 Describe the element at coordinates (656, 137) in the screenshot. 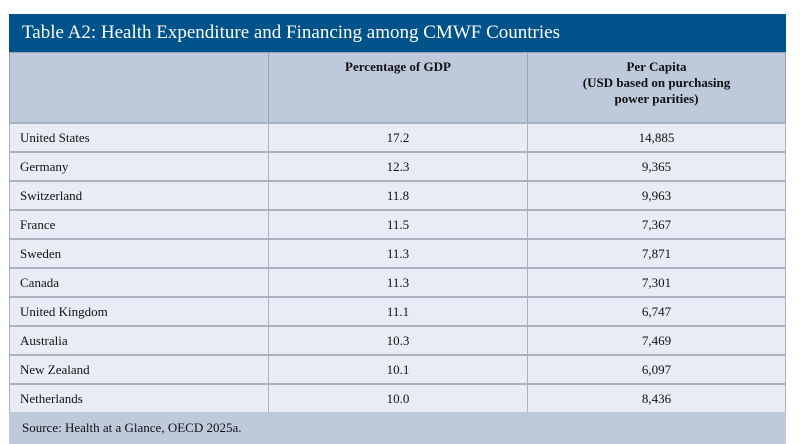

I see `cell-per-capita: 14,885` at that location.